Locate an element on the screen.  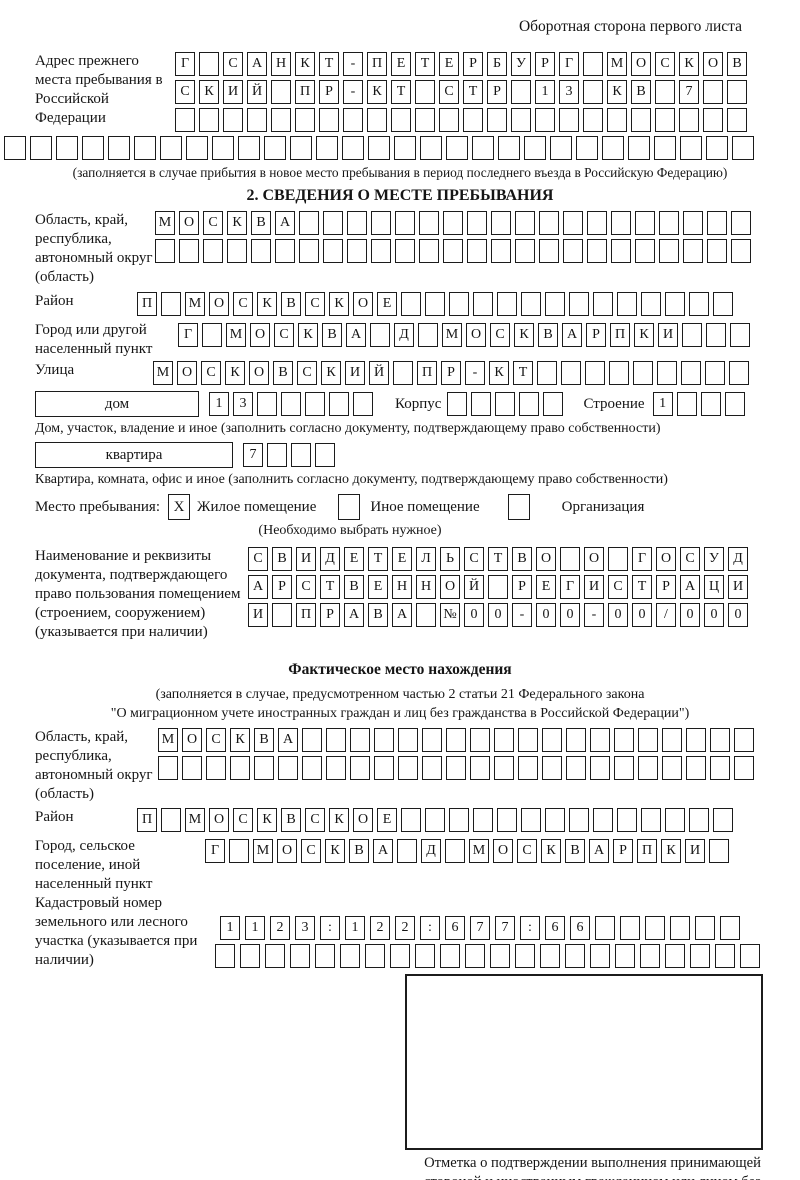
form-cell: 7 is located at coordinates (505, 928).